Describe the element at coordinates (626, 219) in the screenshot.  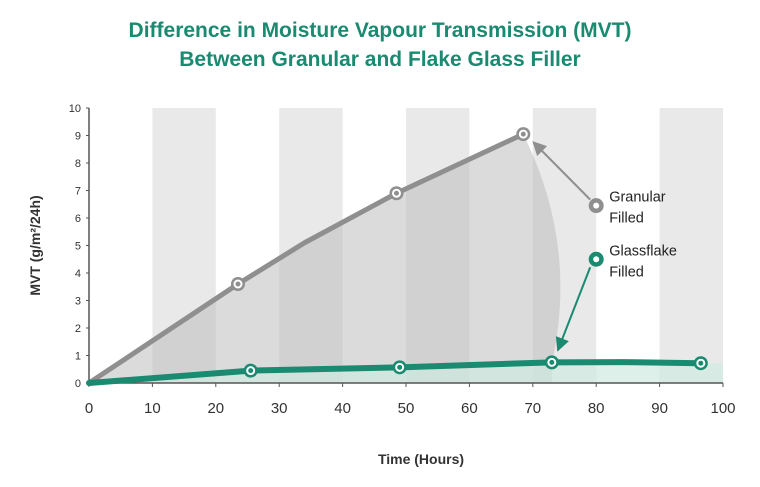
I see `annotation-label-granular: Filled` at that location.